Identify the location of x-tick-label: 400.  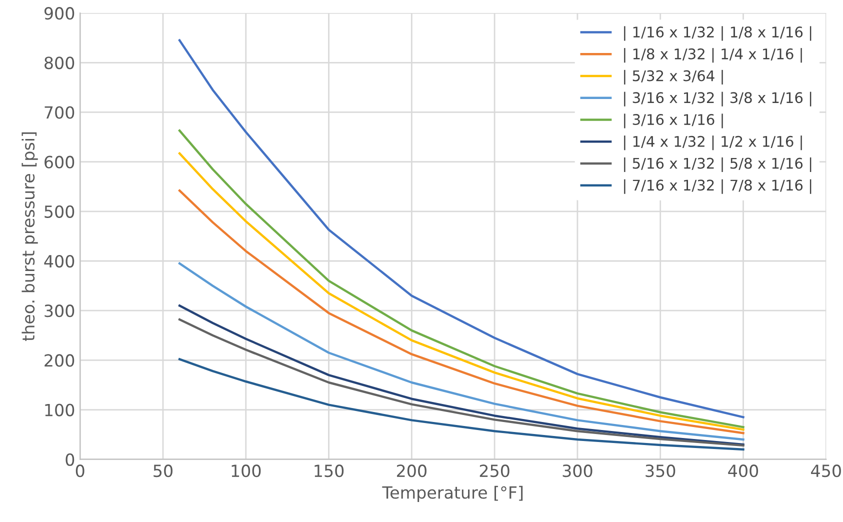
(743, 471).